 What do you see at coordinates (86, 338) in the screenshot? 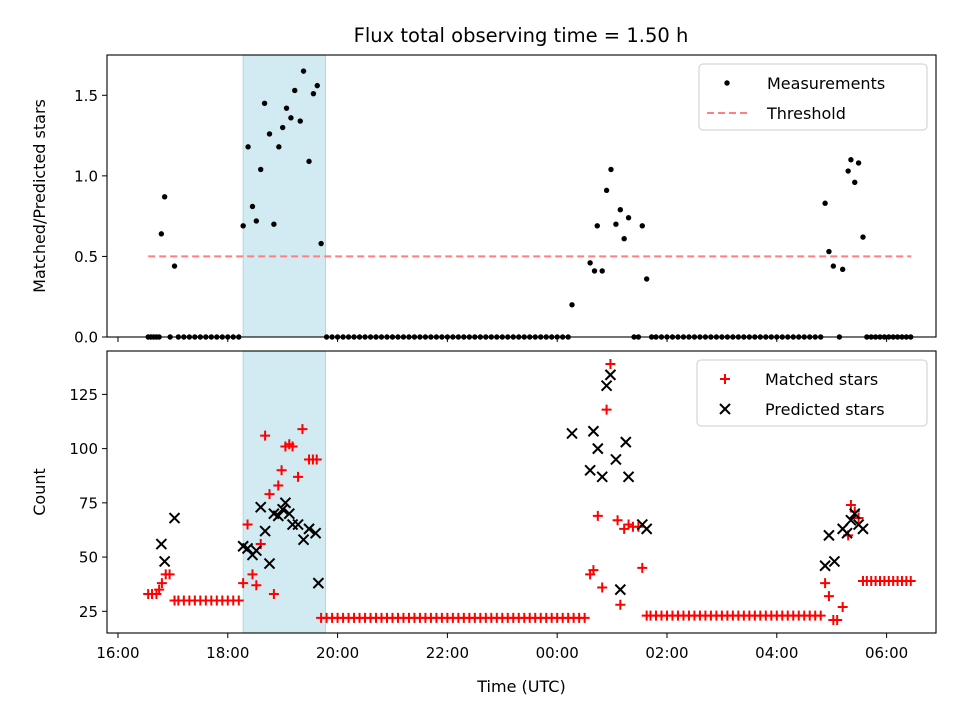
I see `y-tick-label: 0.0` at bounding box center [86, 338].